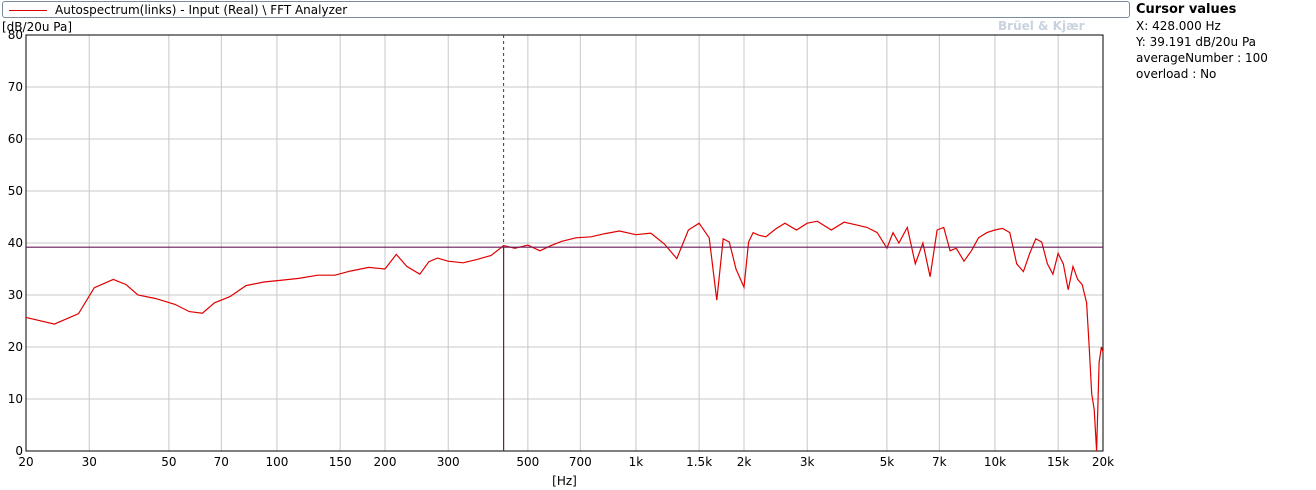 This screenshot has width=1316, height=490. What do you see at coordinates (939, 462) in the screenshot?
I see `x-tick-label: 7k` at bounding box center [939, 462].